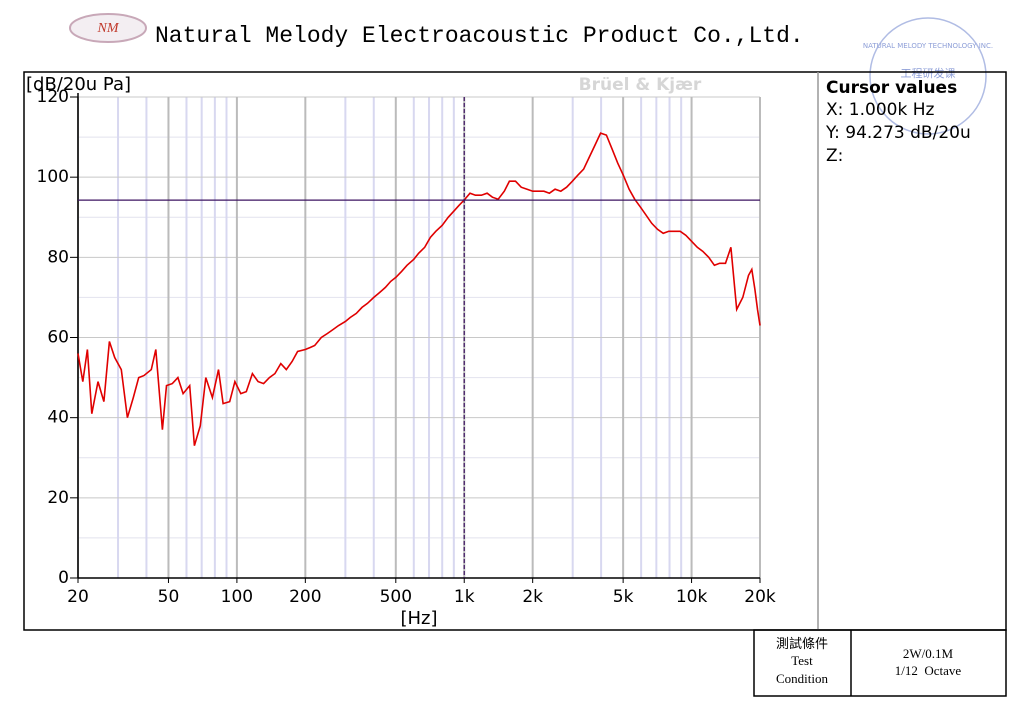 This screenshot has width=1017, height=702. I want to click on condition-value: 1/12 Octave, so click(928, 670).